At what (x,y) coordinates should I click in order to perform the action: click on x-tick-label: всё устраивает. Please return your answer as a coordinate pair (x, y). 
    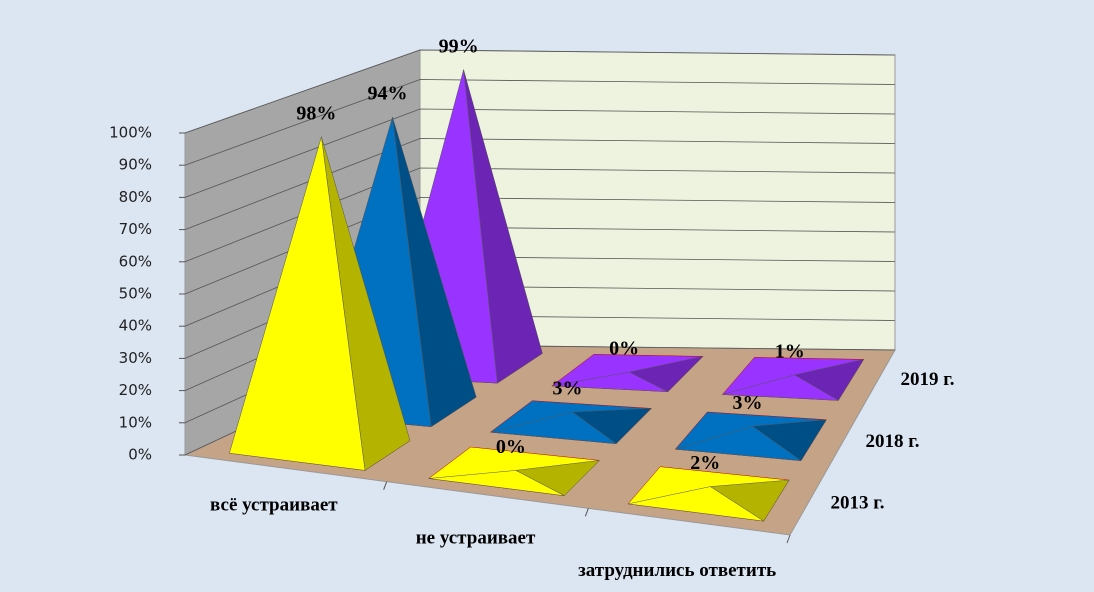
    Looking at the image, I should click on (274, 505).